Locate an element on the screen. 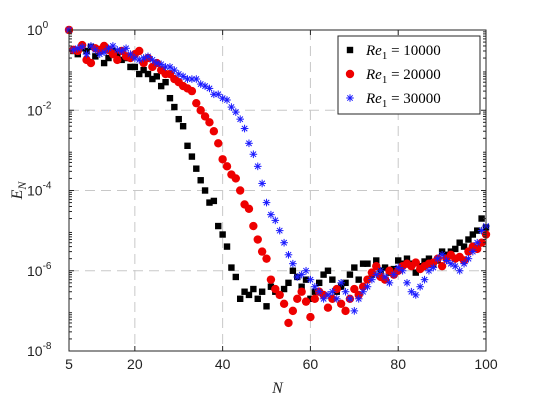 The height and width of the screenshot is (402, 536). y-tick-label: 10⁻² is located at coordinates (39, 109).